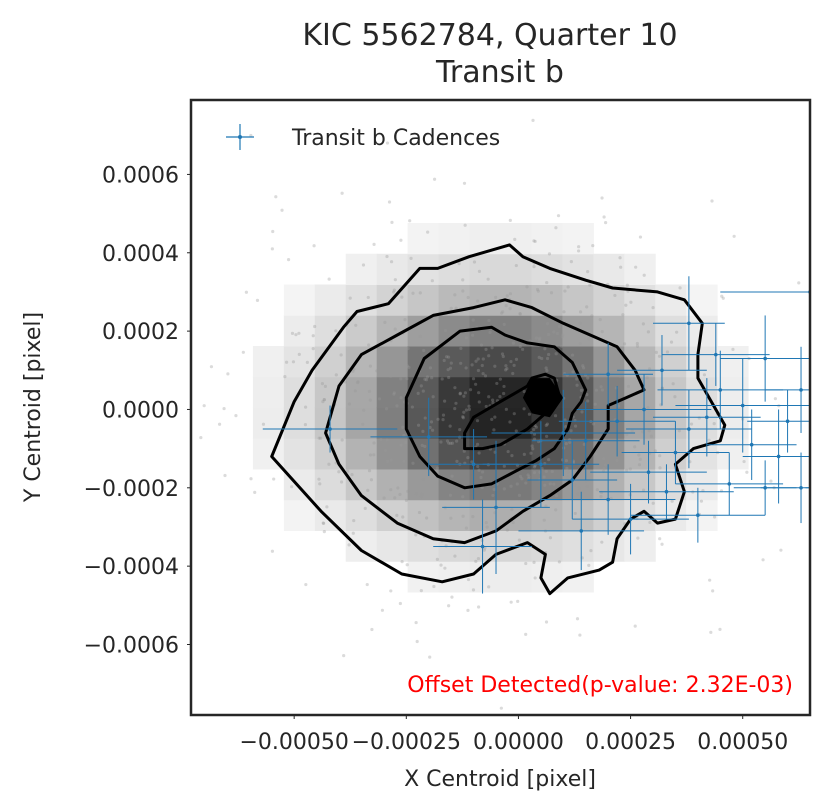  What do you see at coordinates (630, 742) in the screenshot?
I see `x-tick-label: 0.00025` at bounding box center [630, 742].